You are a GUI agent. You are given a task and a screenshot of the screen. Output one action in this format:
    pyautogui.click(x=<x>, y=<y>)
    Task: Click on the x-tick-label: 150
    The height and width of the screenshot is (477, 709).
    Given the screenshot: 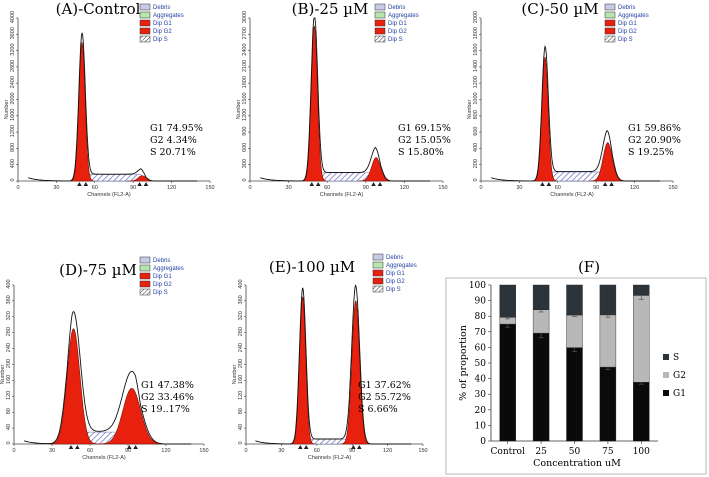 What is the action you would take?
    pyautogui.click(x=442, y=188)
    